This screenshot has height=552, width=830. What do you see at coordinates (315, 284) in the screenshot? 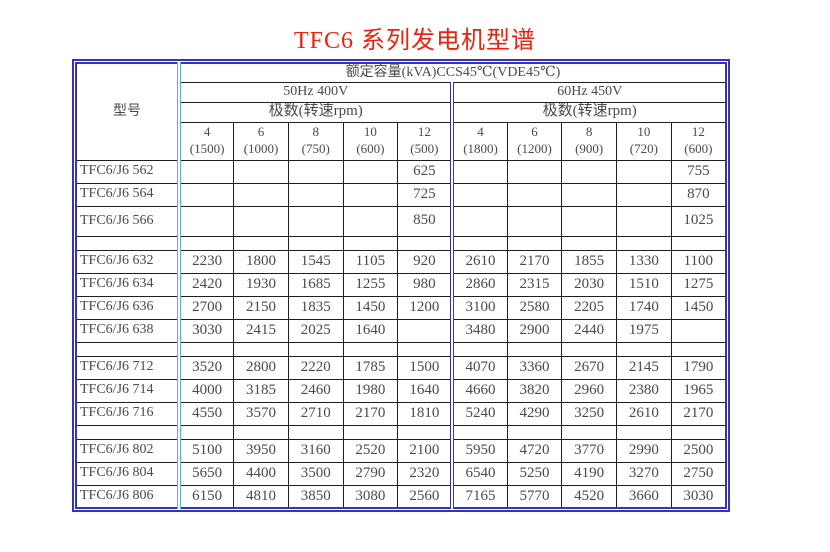
I see `value-cell: 1685` at bounding box center [315, 284].